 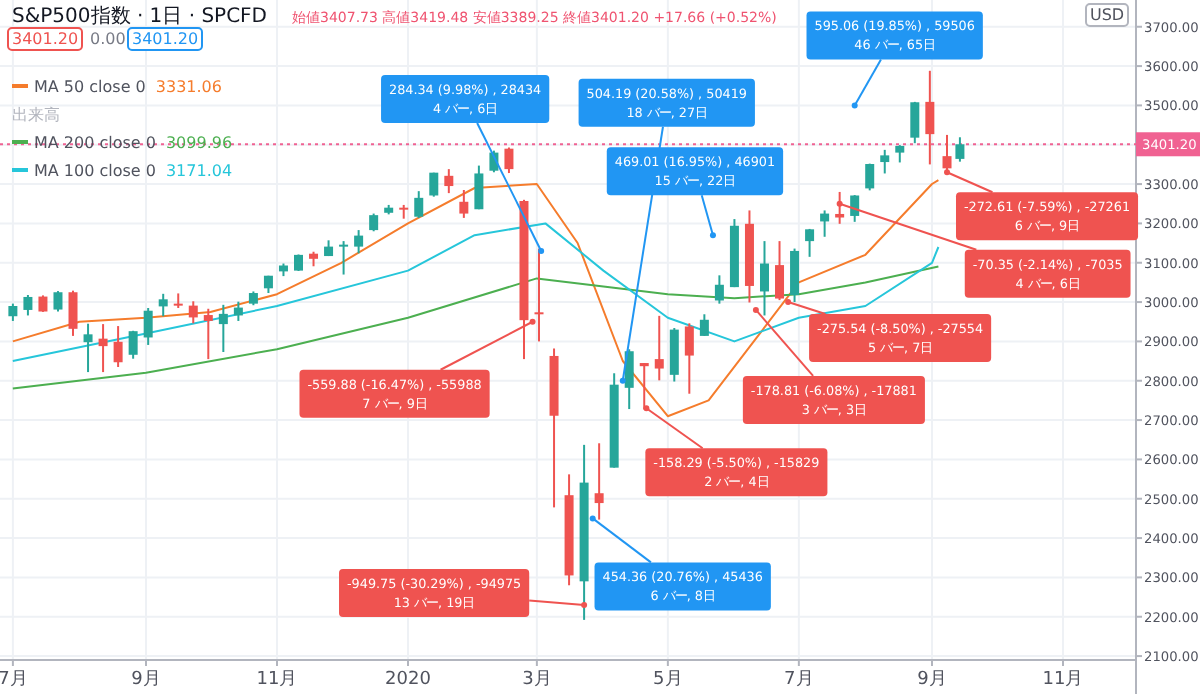 What do you see at coordinates (188, 87) in the screenshot?
I see `annotation: 3331.06` at bounding box center [188, 87].